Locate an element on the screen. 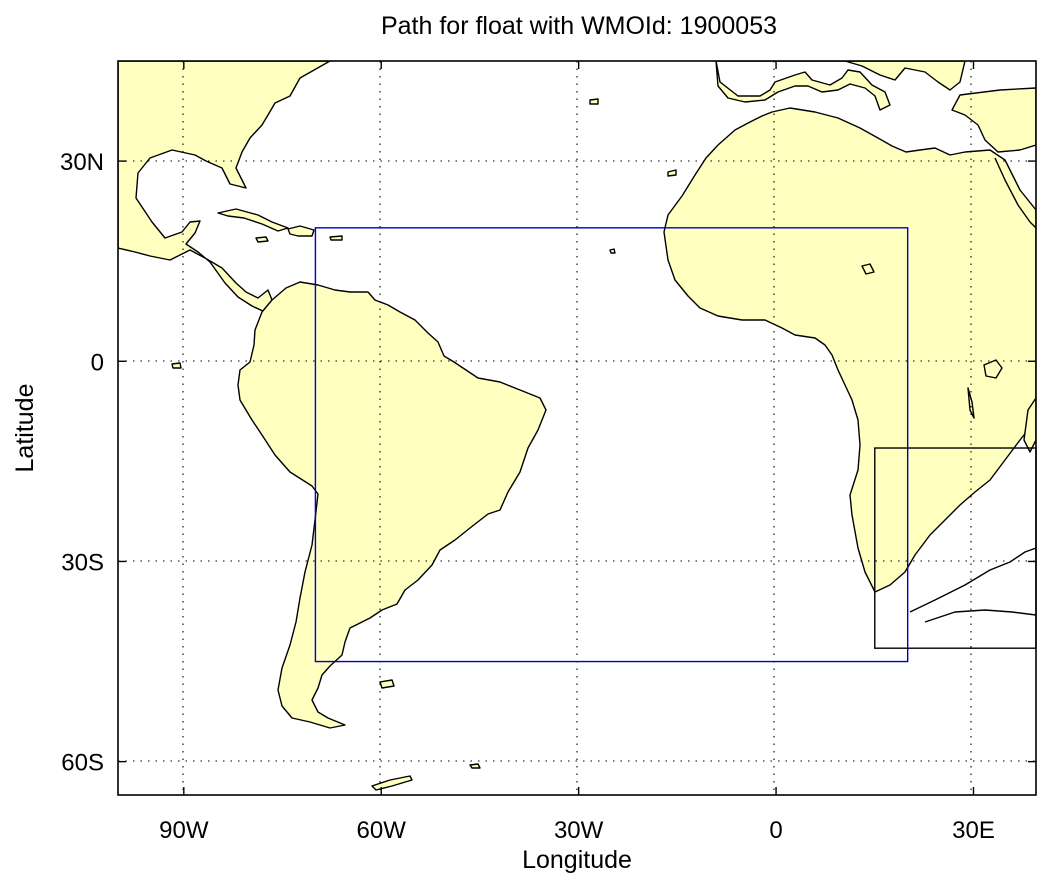 The height and width of the screenshot is (881, 1054). lake-victoria is located at coordinates (993, 369).